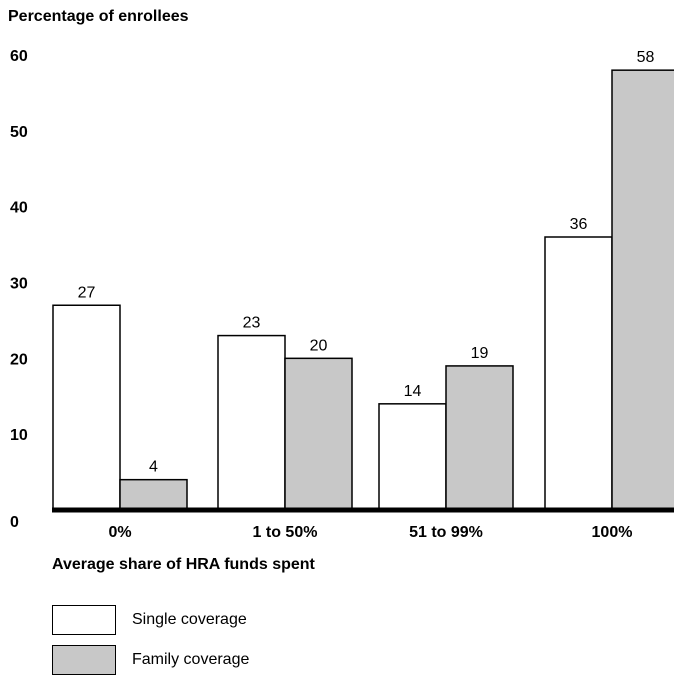 Image resolution: width=674 pixels, height=675 pixels. What do you see at coordinates (19, 208) in the screenshot?
I see `y-tick-label: 40` at bounding box center [19, 208].